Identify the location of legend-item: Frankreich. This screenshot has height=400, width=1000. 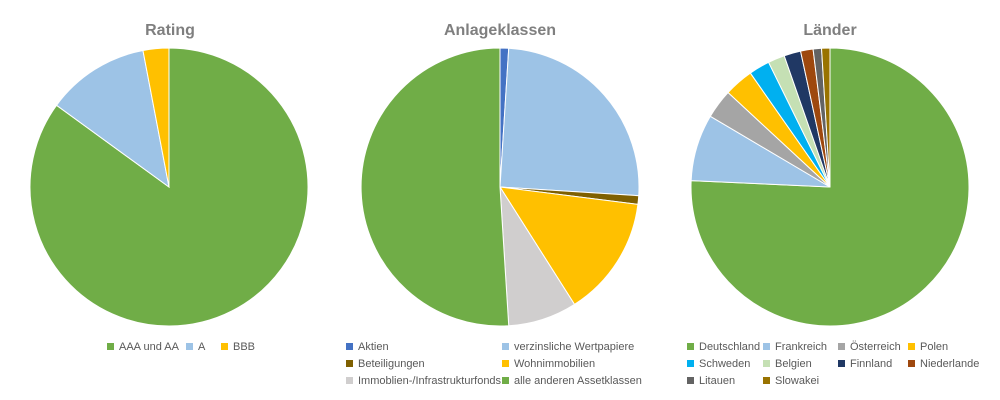
(795, 347).